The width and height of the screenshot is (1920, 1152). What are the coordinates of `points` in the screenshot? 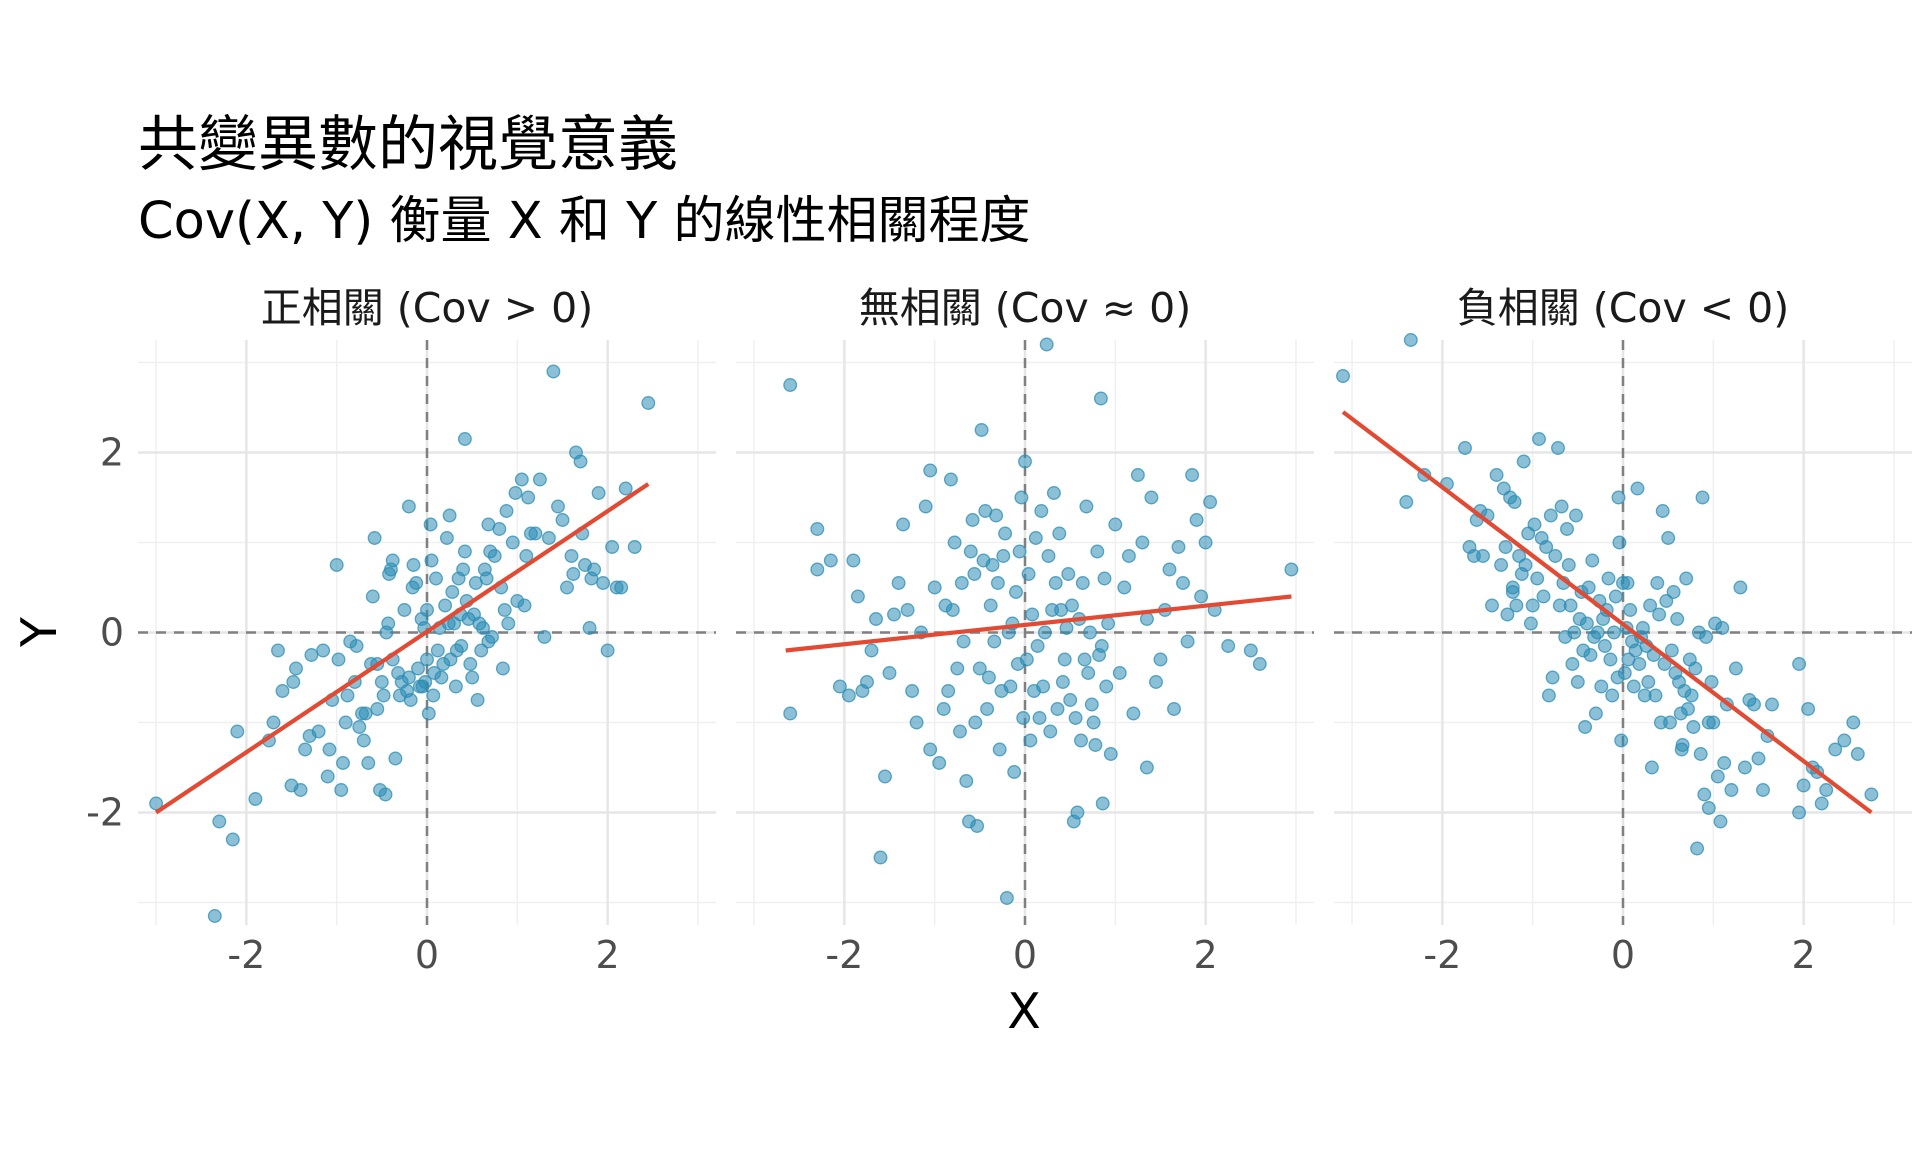 It's located at (1041, 621).